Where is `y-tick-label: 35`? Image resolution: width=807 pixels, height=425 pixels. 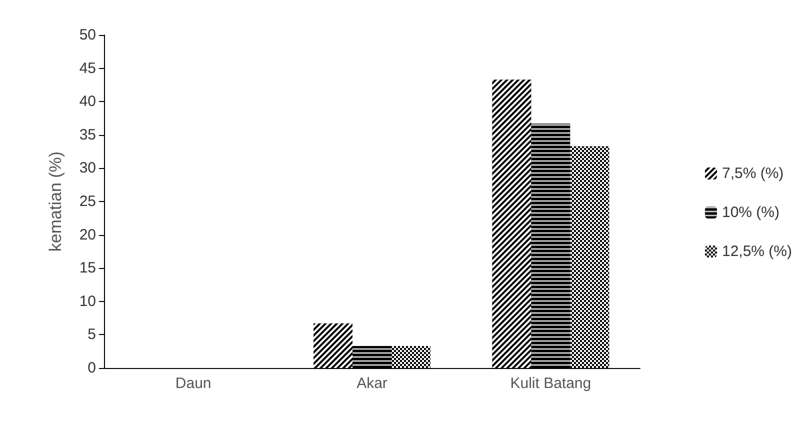
y-tick-label: 35 is located at coordinates (87, 135).